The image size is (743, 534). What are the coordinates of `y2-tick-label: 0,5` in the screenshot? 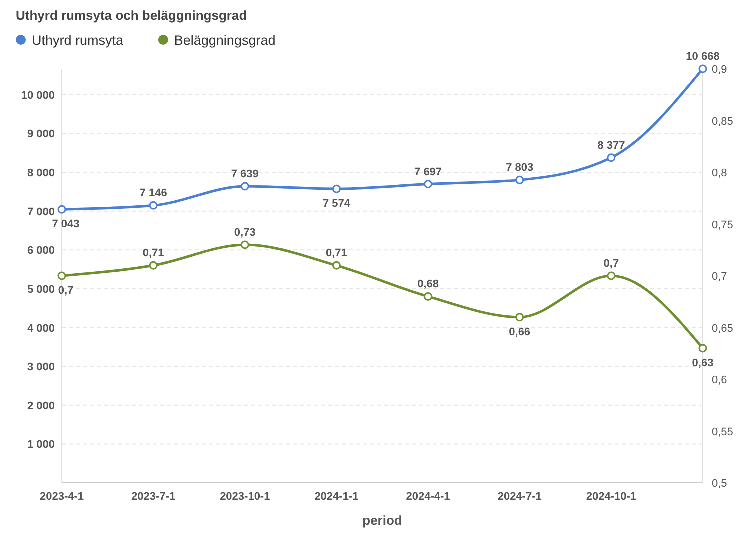 It's located at (720, 484).